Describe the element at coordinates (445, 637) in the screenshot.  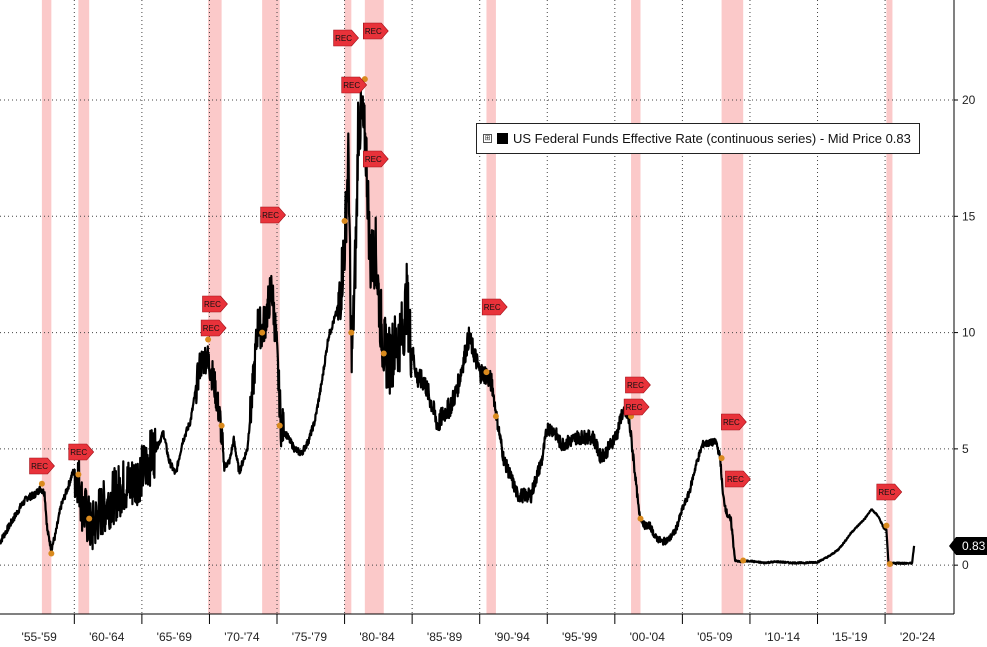
I see `x-tick-label: '85-'89` at that location.